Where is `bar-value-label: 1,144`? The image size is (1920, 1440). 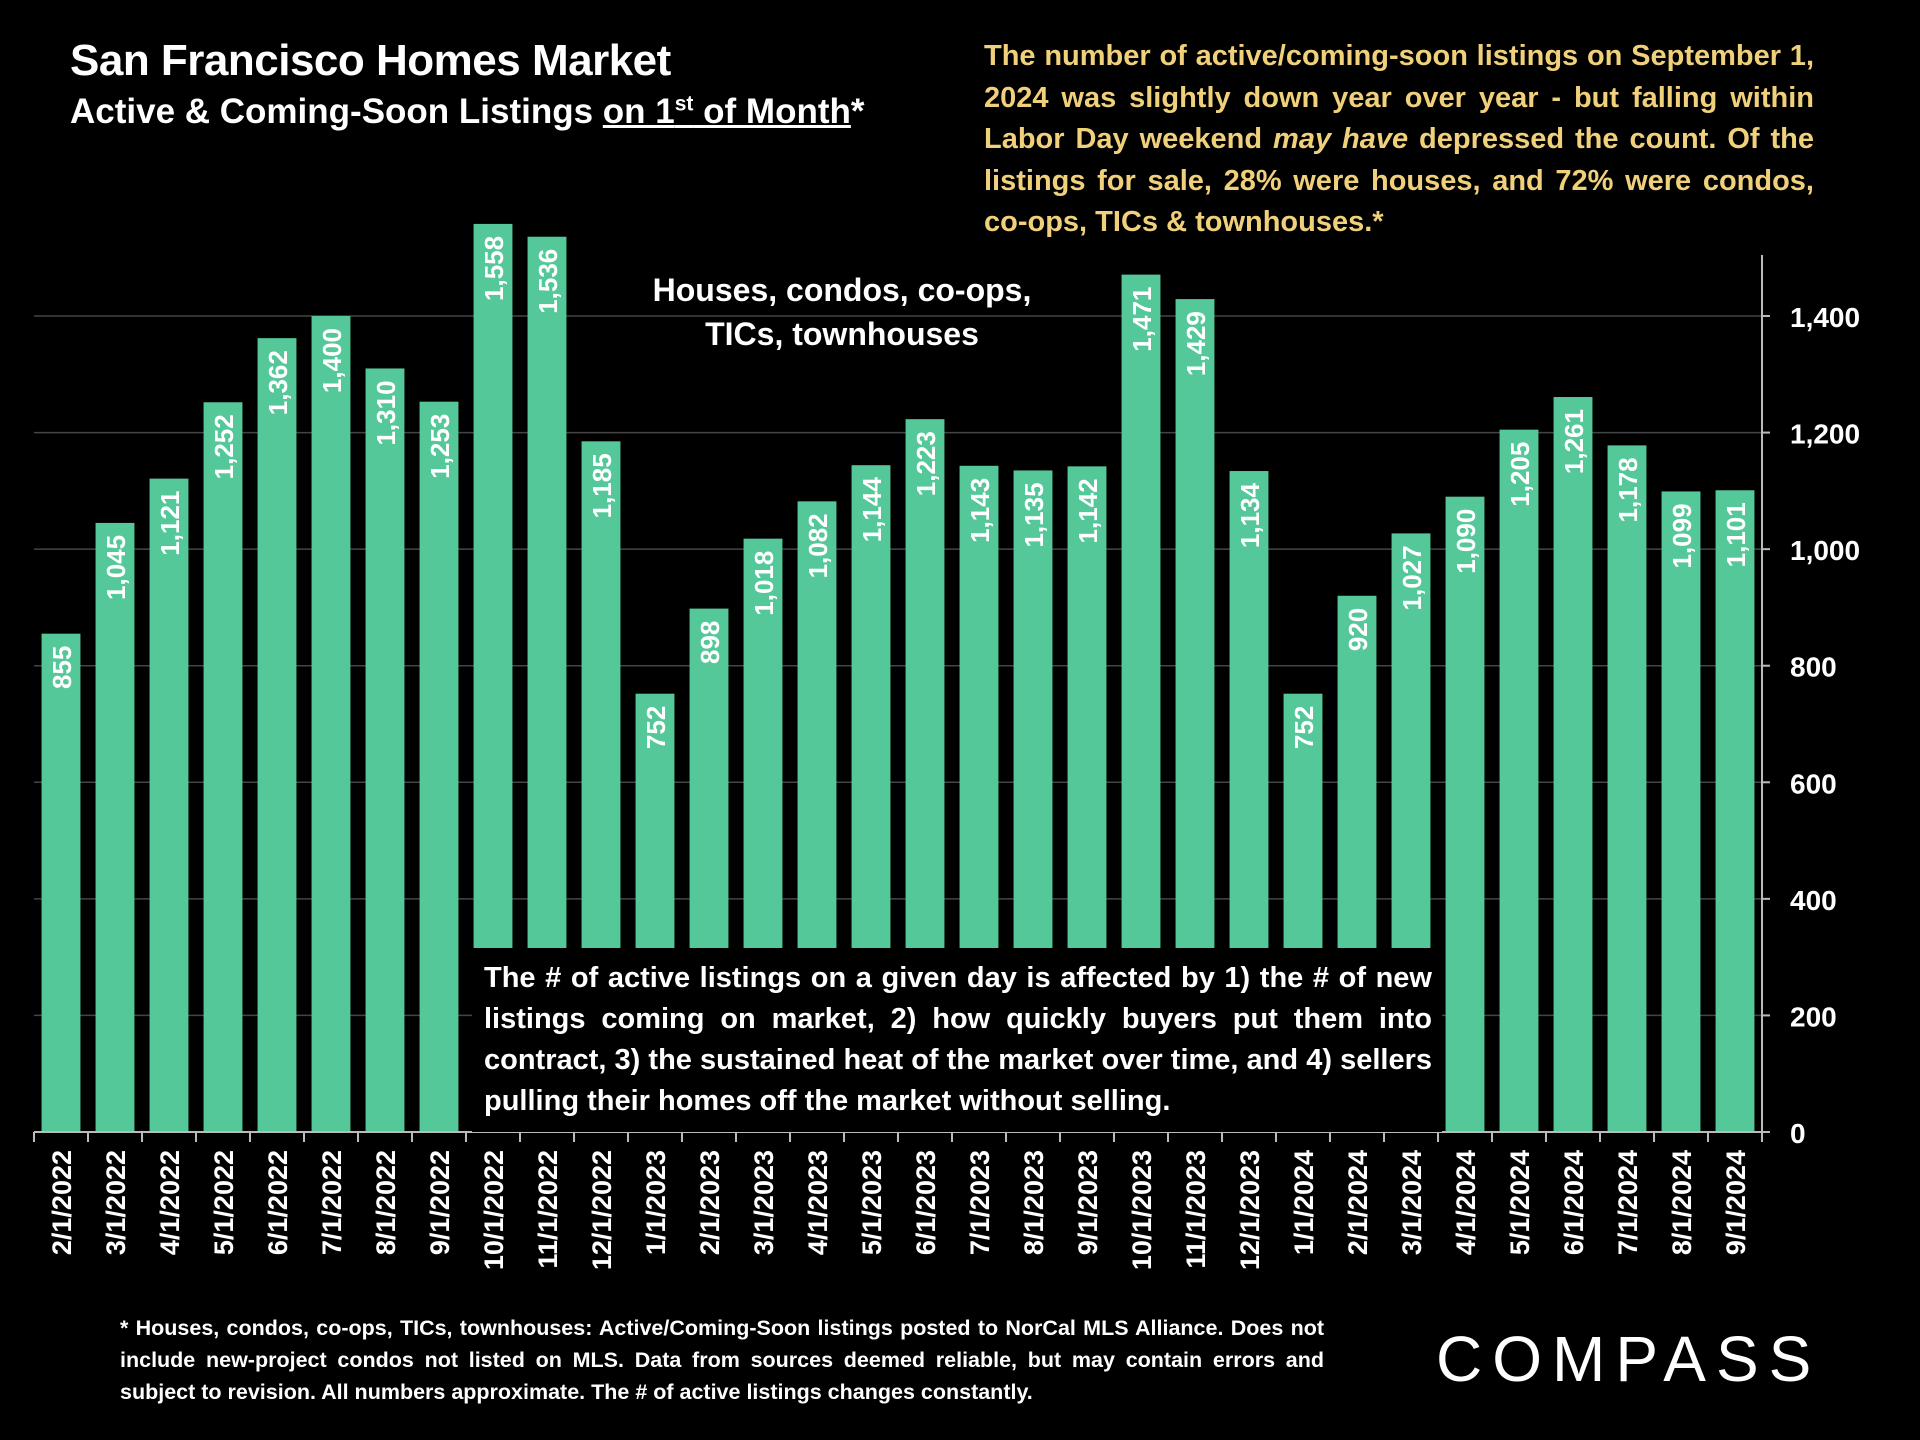
bar-value-label: 1,144 is located at coordinates (872, 510).